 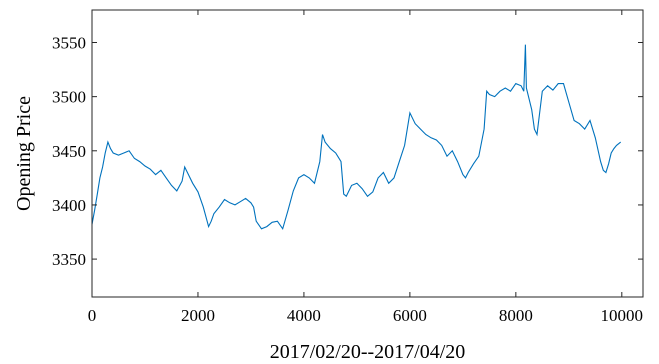 What do you see at coordinates (516, 315) in the screenshot?
I see `x-tick-label: 8000` at bounding box center [516, 315].